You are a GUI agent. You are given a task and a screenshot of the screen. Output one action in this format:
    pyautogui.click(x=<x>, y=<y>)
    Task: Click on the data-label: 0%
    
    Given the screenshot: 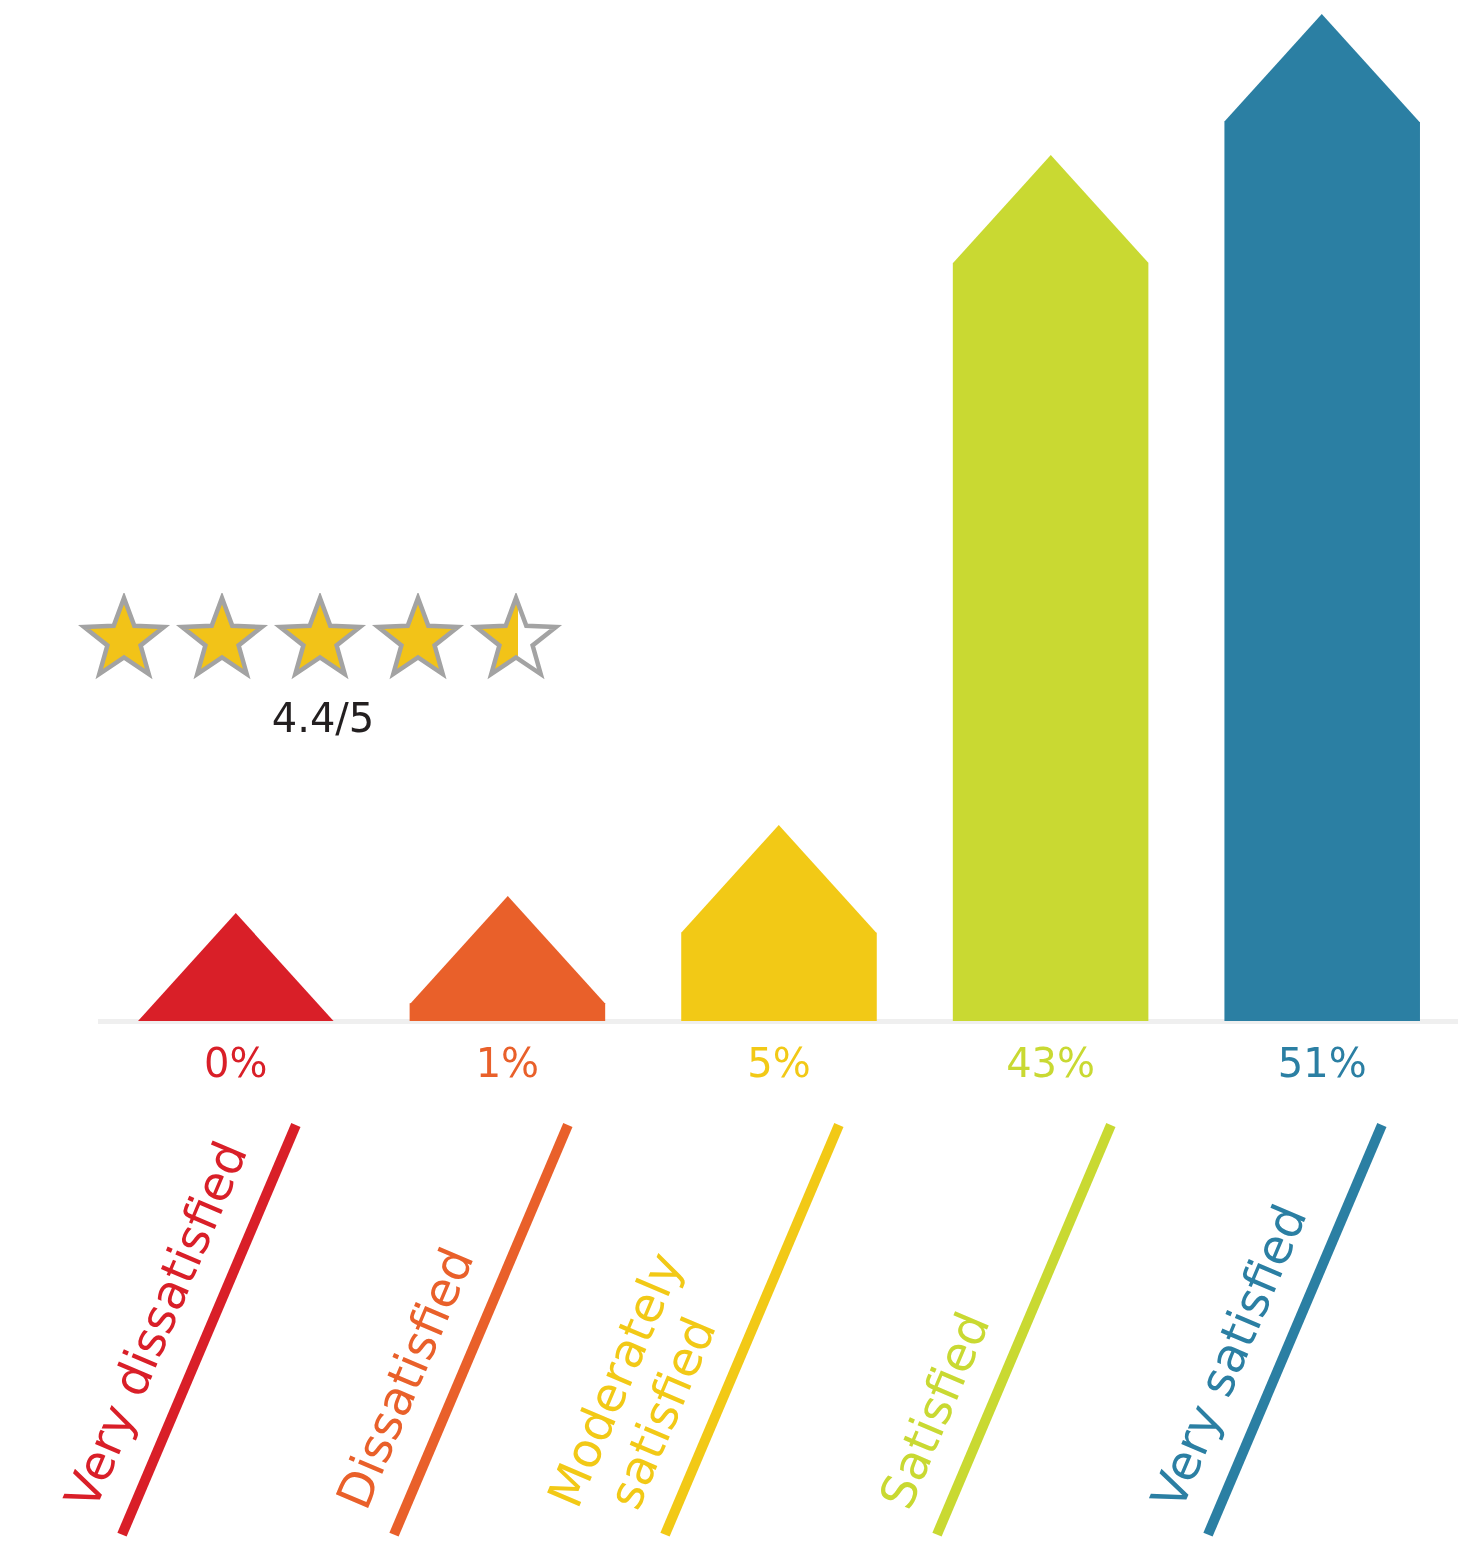 What is the action you would take?
    pyautogui.click(x=236, y=1063)
    